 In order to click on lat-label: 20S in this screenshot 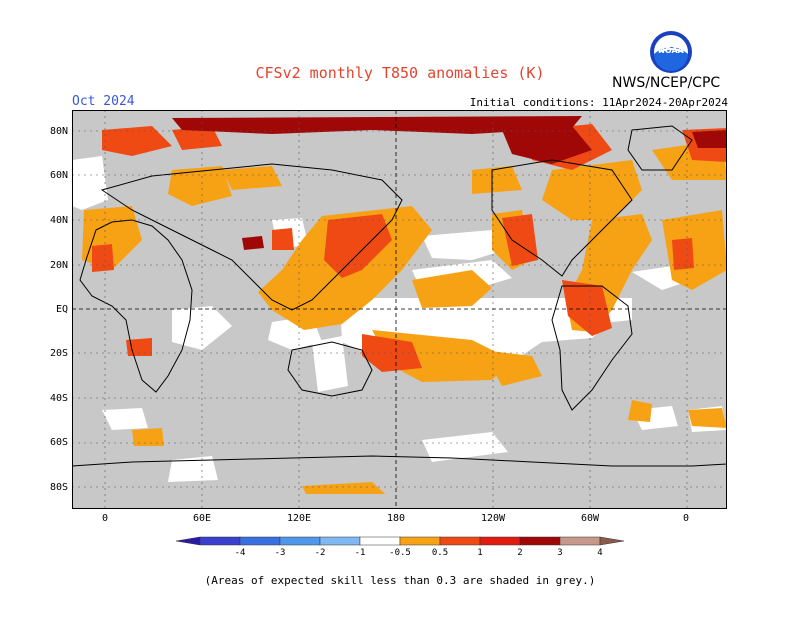, I will do `click(58, 353)`.